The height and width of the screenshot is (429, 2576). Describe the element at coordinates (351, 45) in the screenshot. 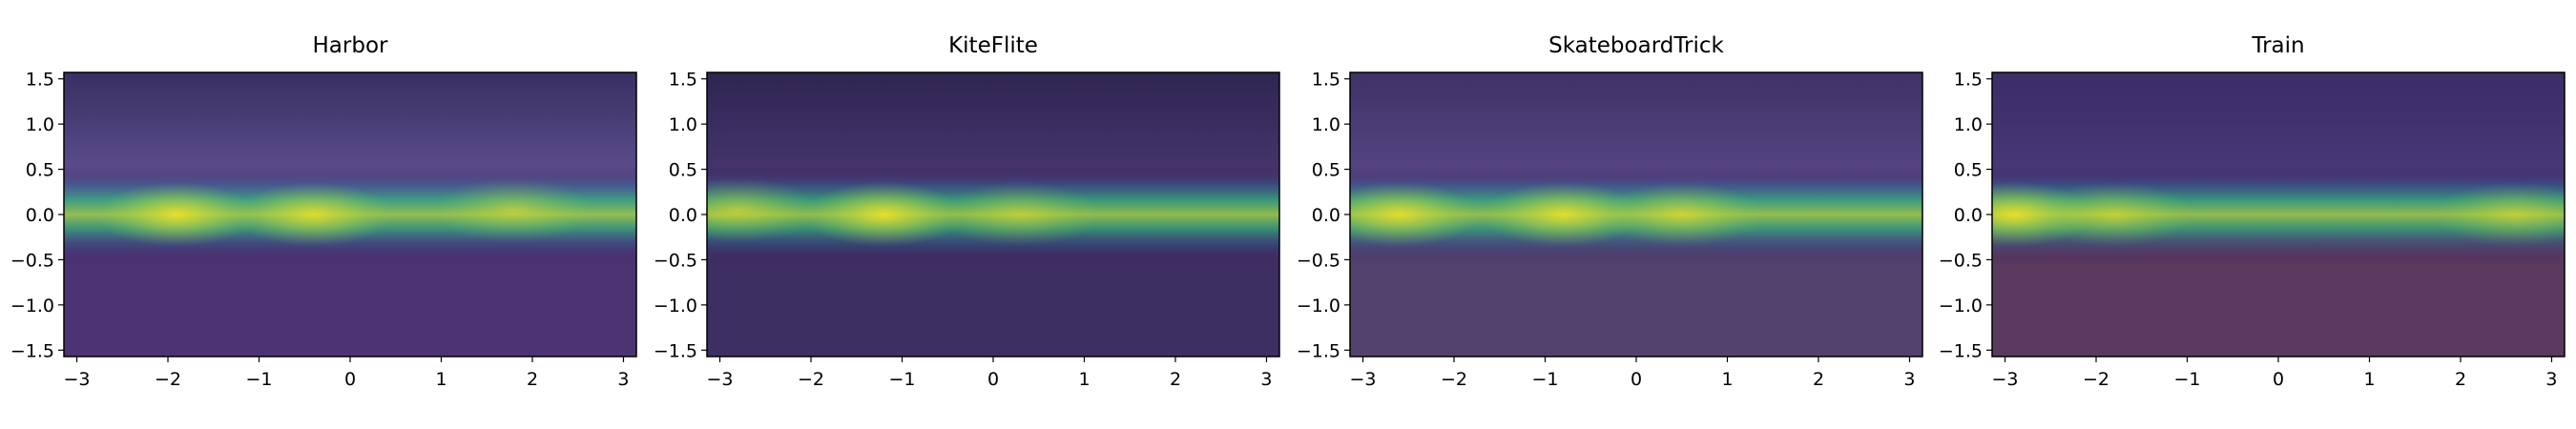

I see `panel-title: Harbor` at that location.